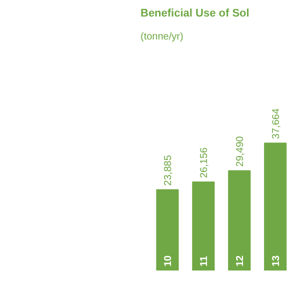 This screenshot has height=300, width=300. What do you see at coordinates (240, 151) in the screenshot?
I see `data-label: 29,490` at bounding box center [240, 151].